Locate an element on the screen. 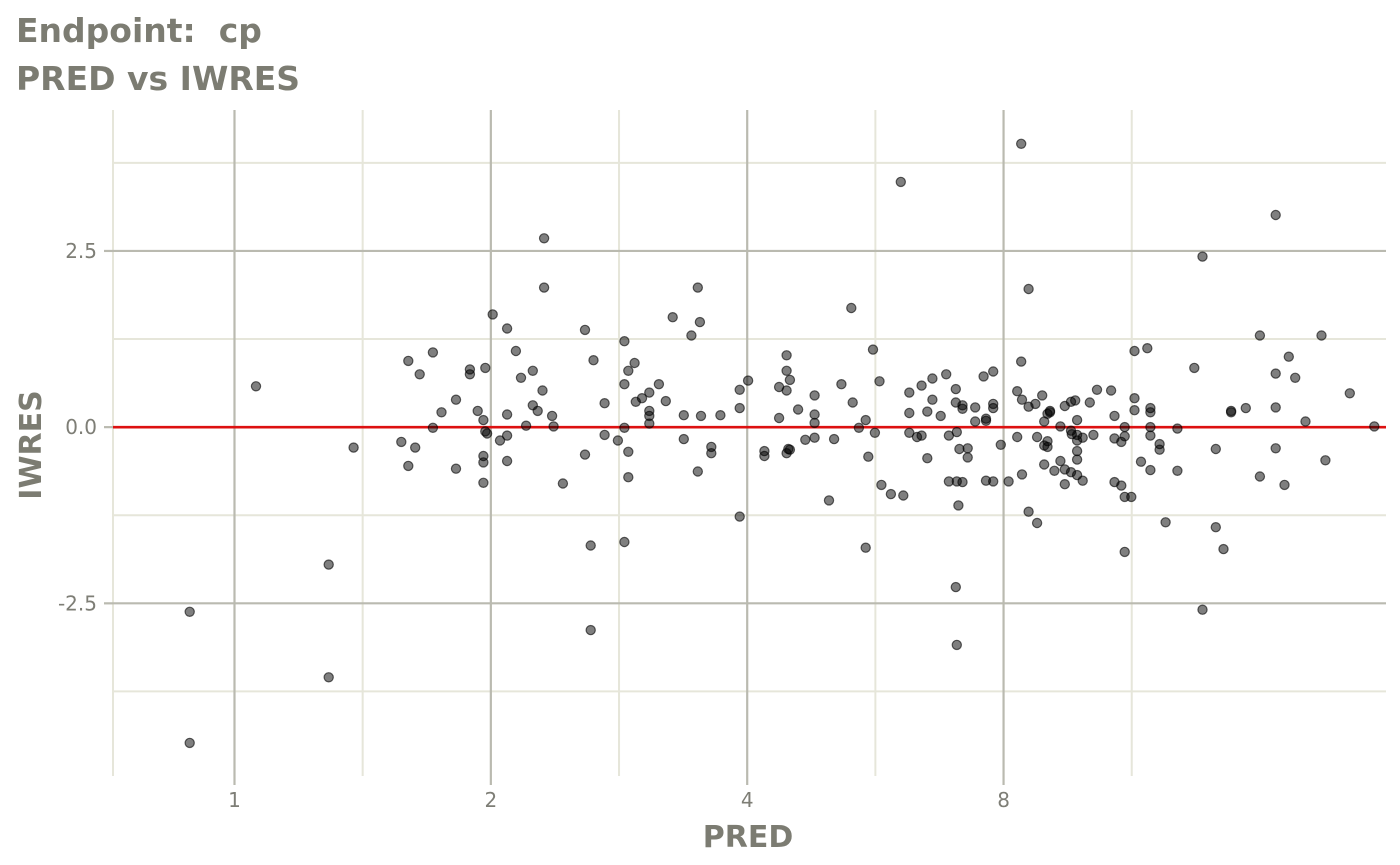  x-axis-title: PRED is located at coordinates (748, 837).